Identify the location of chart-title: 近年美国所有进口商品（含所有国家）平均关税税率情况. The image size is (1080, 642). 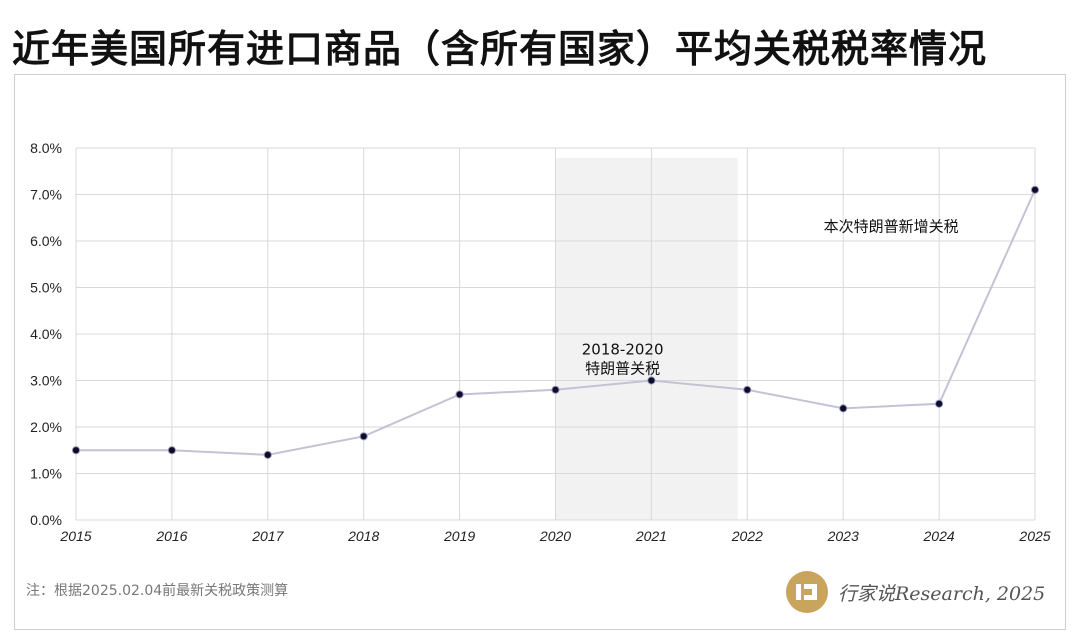
(500, 49).